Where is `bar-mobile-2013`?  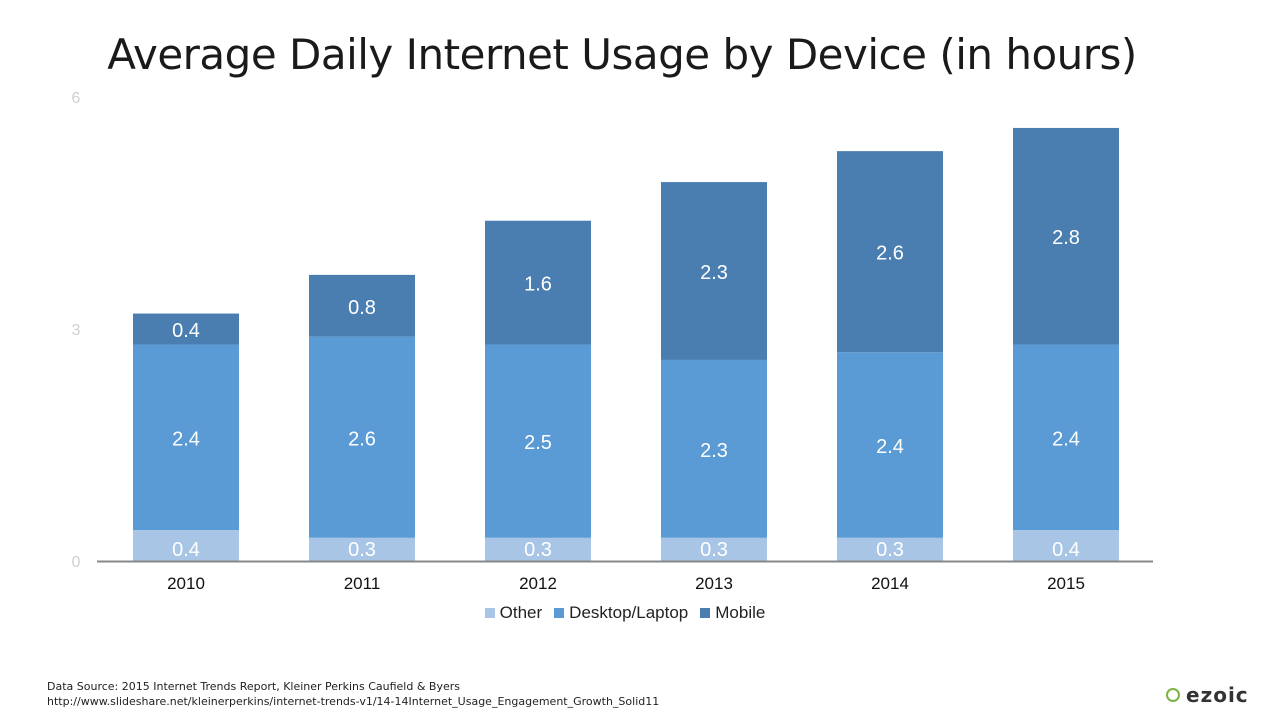
bar-mobile-2013 is located at coordinates (714, 271).